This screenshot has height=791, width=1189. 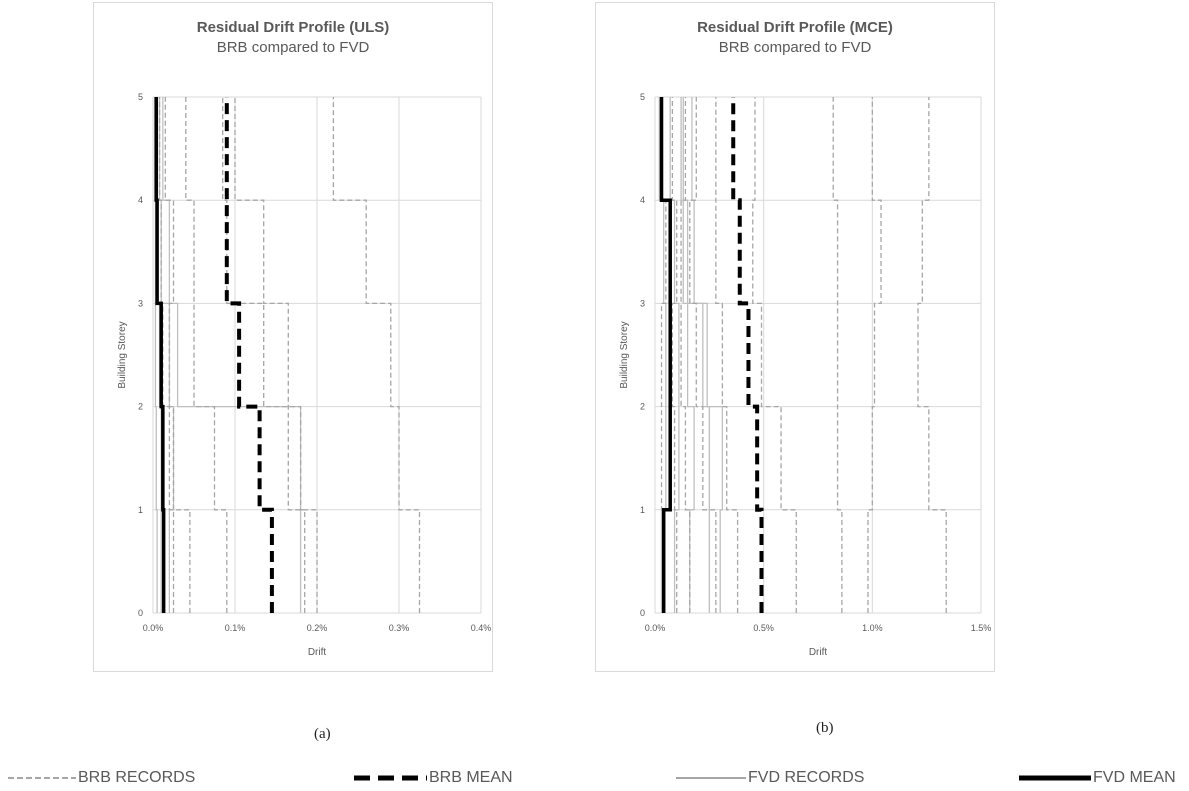 I want to click on legend-item-brb-records: BRB RECORDS, so click(x=100, y=778).